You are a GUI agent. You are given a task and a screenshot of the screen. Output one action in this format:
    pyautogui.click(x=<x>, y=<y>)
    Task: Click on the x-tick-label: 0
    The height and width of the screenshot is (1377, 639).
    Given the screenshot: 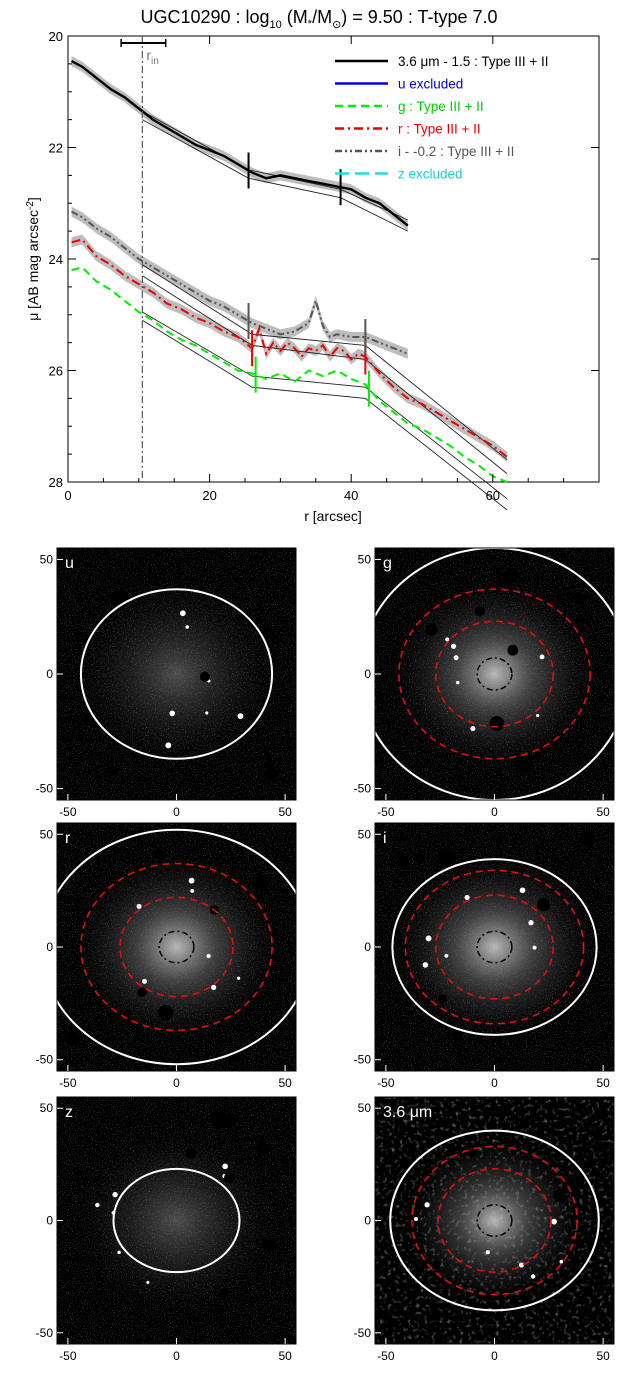 What is the action you would take?
    pyautogui.click(x=67, y=495)
    